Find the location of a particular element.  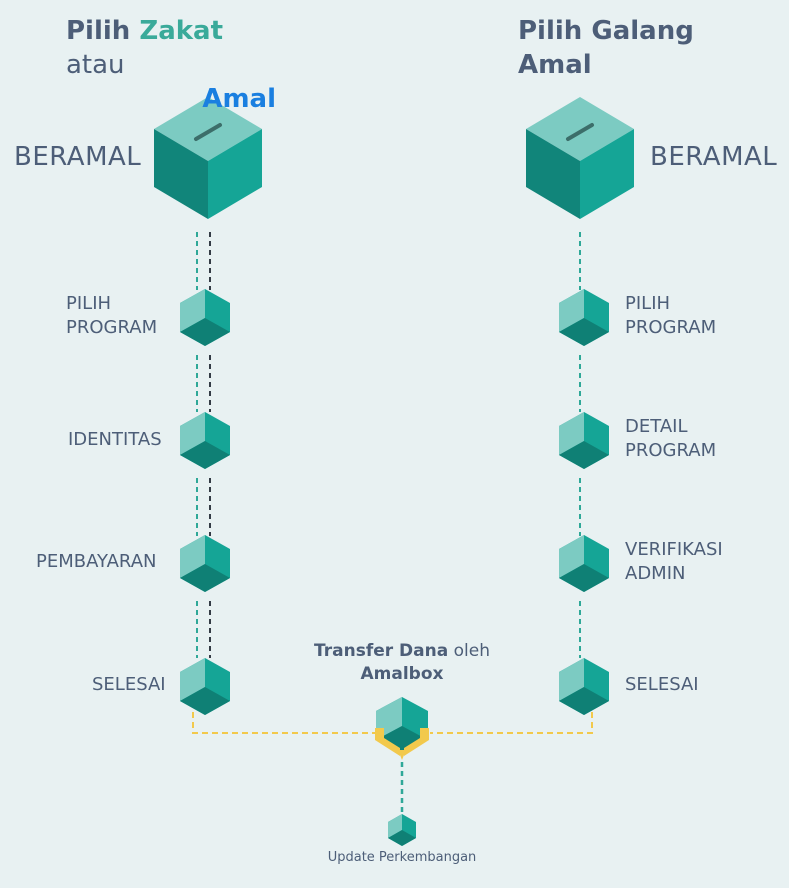

right-step-selesai: SELESAI is located at coordinates (662, 684).